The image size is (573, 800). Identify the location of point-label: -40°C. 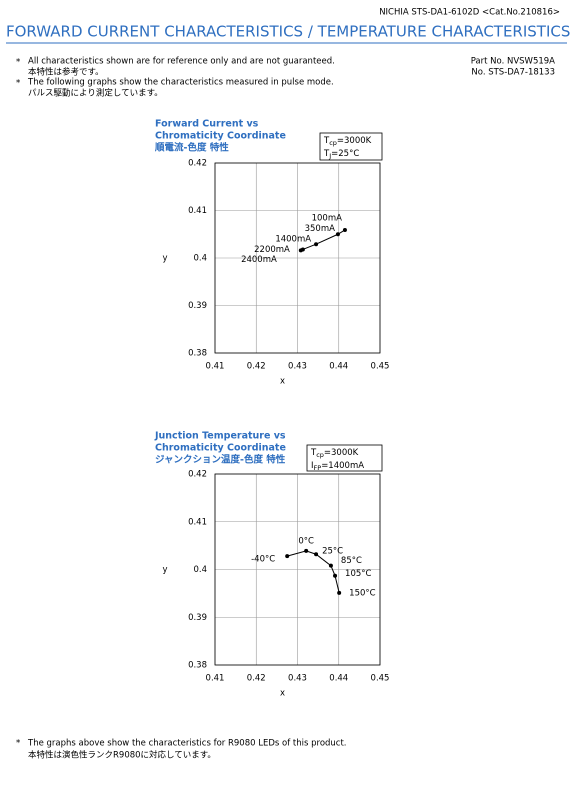
(263, 560).